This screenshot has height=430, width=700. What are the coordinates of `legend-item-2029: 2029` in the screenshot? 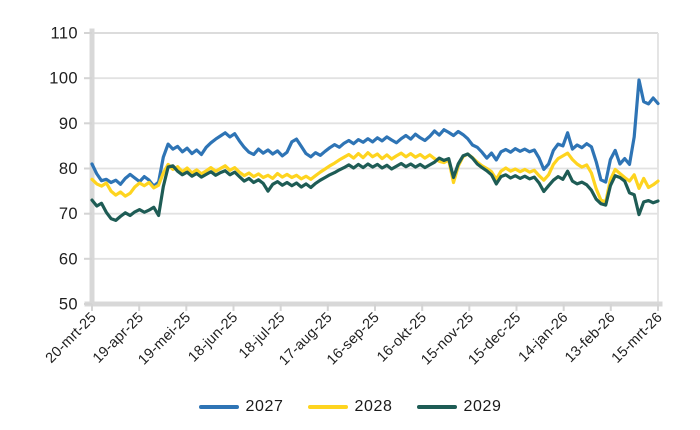 It's located at (459, 407).